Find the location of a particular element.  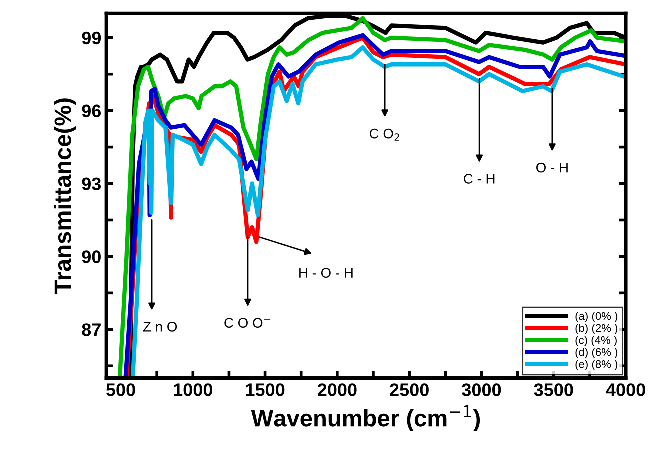

annotation: C O$_{2}$ is located at coordinates (385, 134).